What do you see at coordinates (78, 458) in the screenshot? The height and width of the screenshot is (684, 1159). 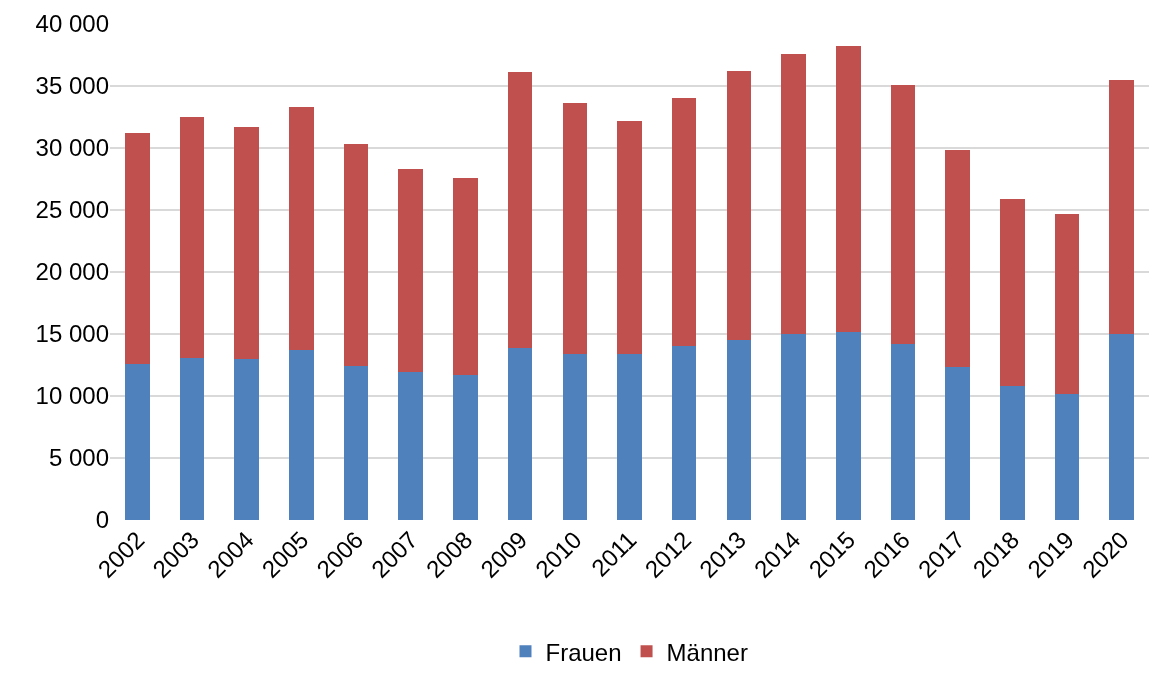 I see `y-tick-label: 5 000` at bounding box center [78, 458].